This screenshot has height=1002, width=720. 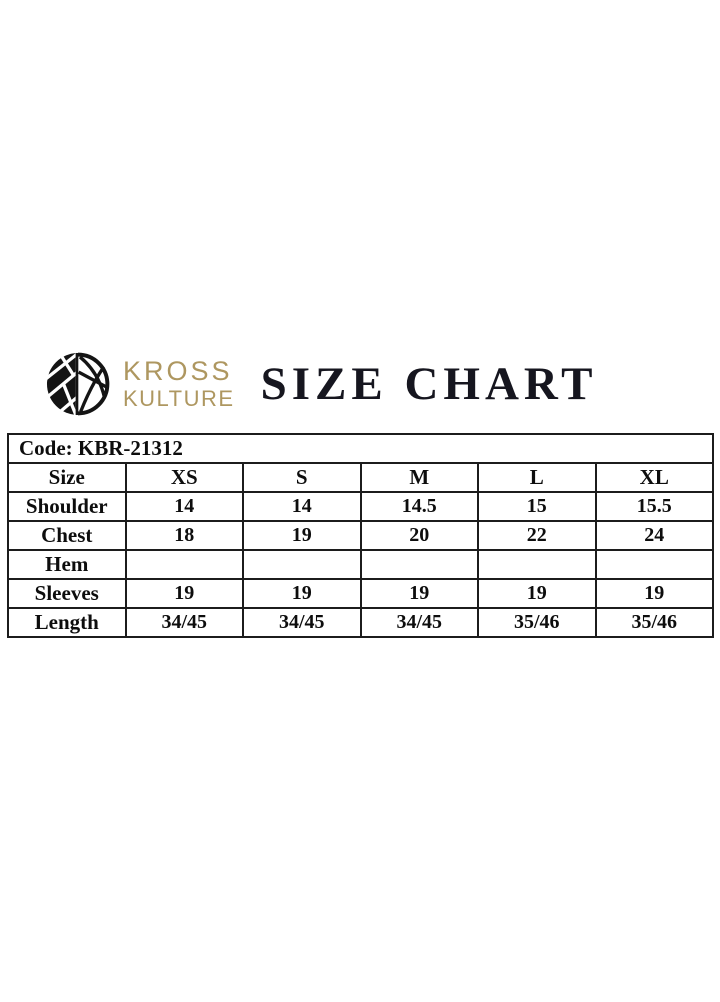 I want to click on table-row-sleeves: Sleeves 19 19 19 19 19, so click(x=360, y=593).